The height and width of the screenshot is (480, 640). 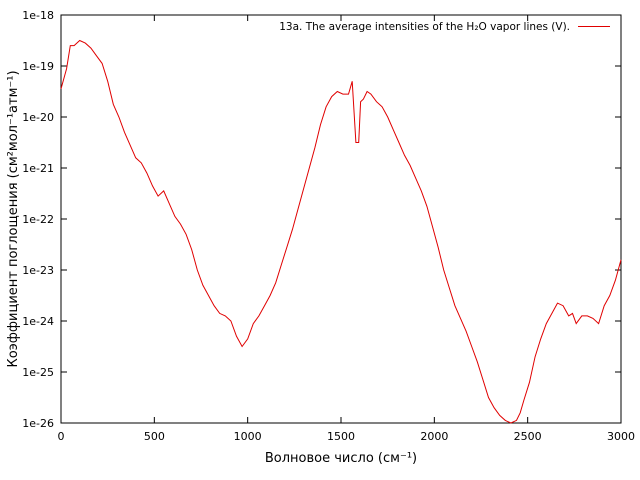 I want to click on y-tick-label: 1e-25, so click(x=38, y=372).